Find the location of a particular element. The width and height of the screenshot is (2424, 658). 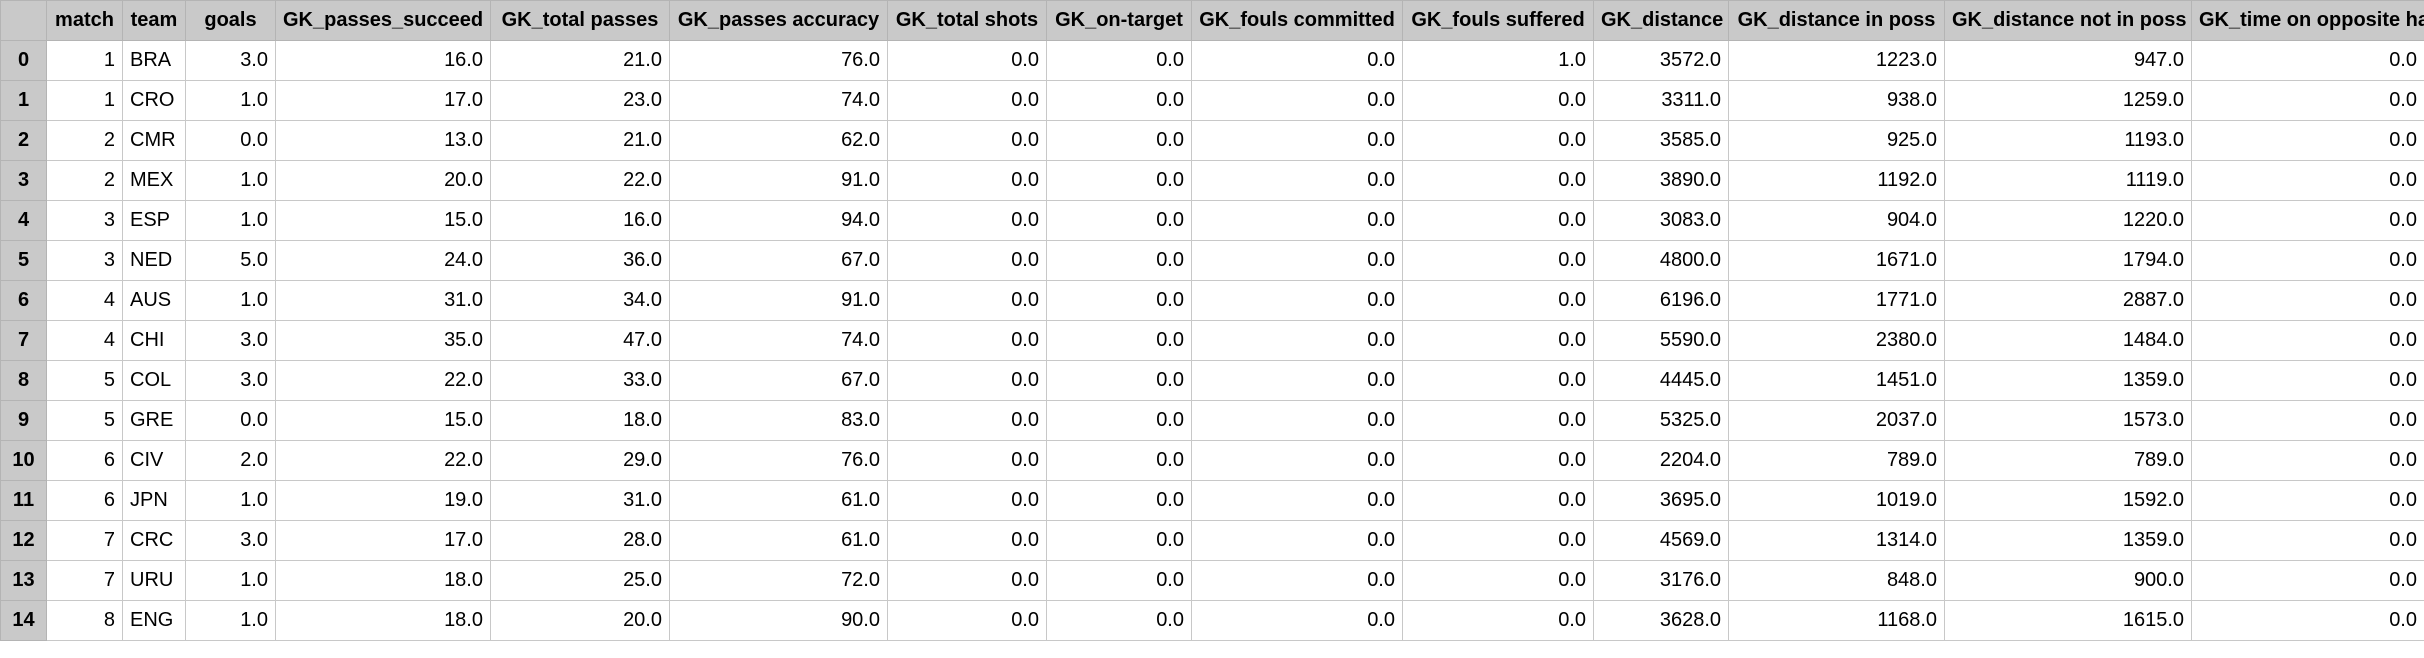

table-cell: 2380.0 is located at coordinates (1836, 340).